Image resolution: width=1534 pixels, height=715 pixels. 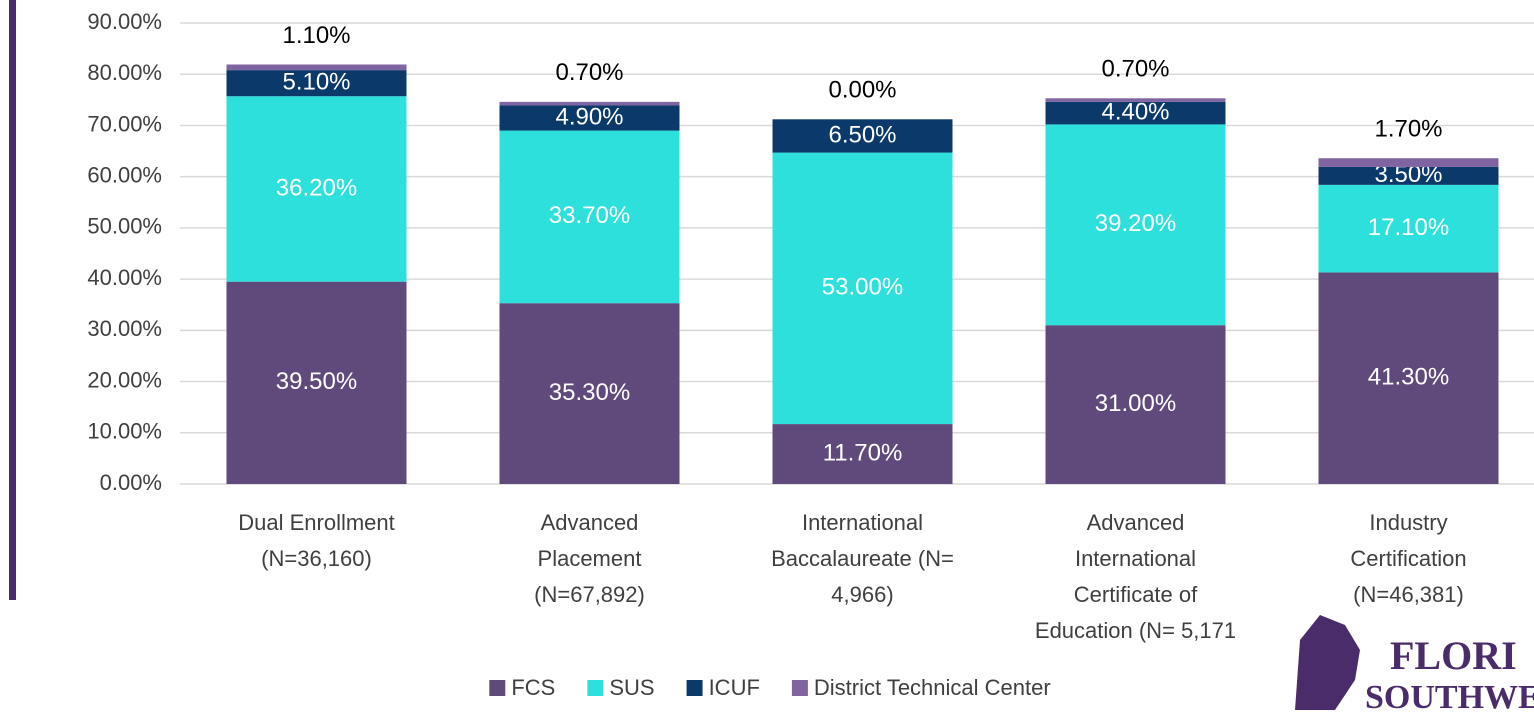 What do you see at coordinates (932, 687) in the screenshot?
I see `legend-label: District Technical Center` at bounding box center [932, 687].